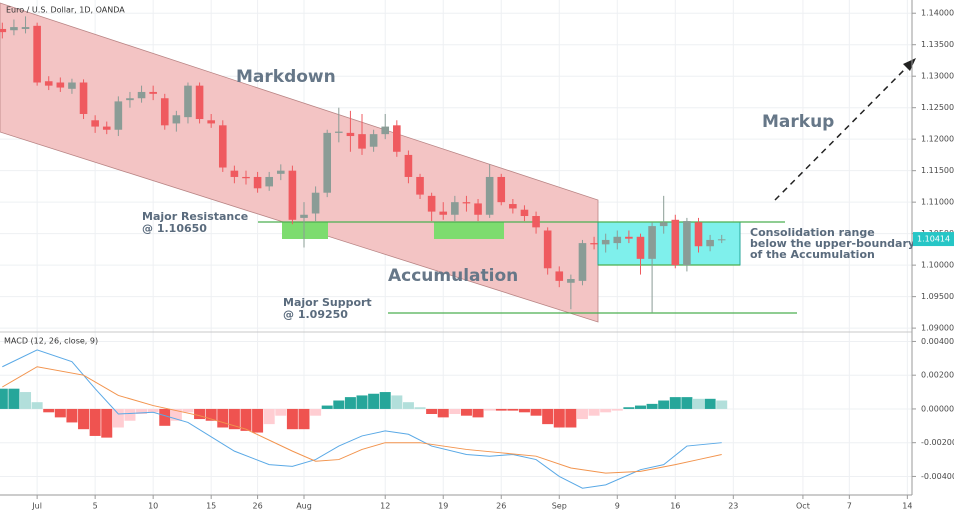  I want to click on x-tick-label: 9, so click(617, 506).